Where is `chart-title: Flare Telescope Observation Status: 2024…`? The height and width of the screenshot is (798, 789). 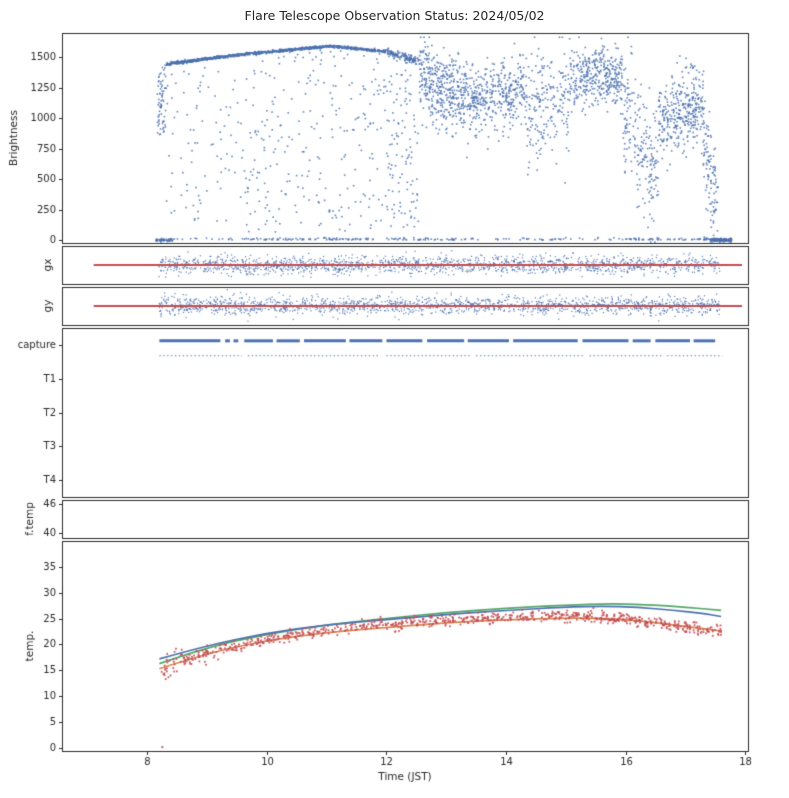 chart-title: Flare Telescope Observation Status: 2024… is located at coordinates (394, 15).